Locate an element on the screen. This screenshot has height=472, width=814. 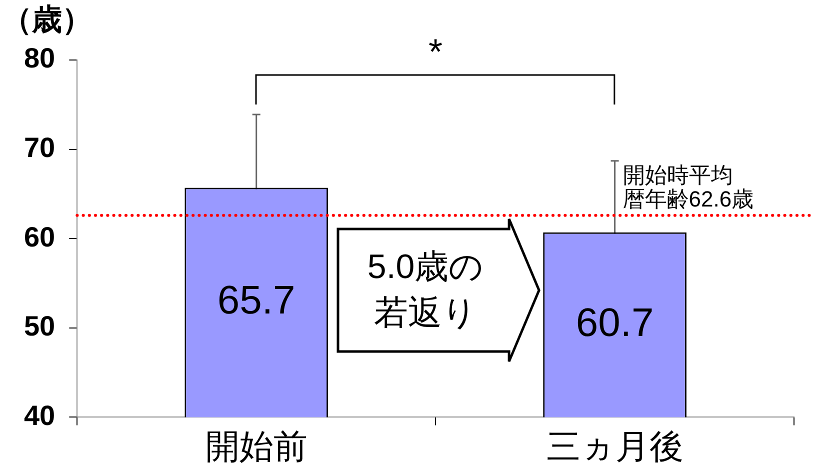
x-tick-label: 開始前 is located at coordinates (256, 447).